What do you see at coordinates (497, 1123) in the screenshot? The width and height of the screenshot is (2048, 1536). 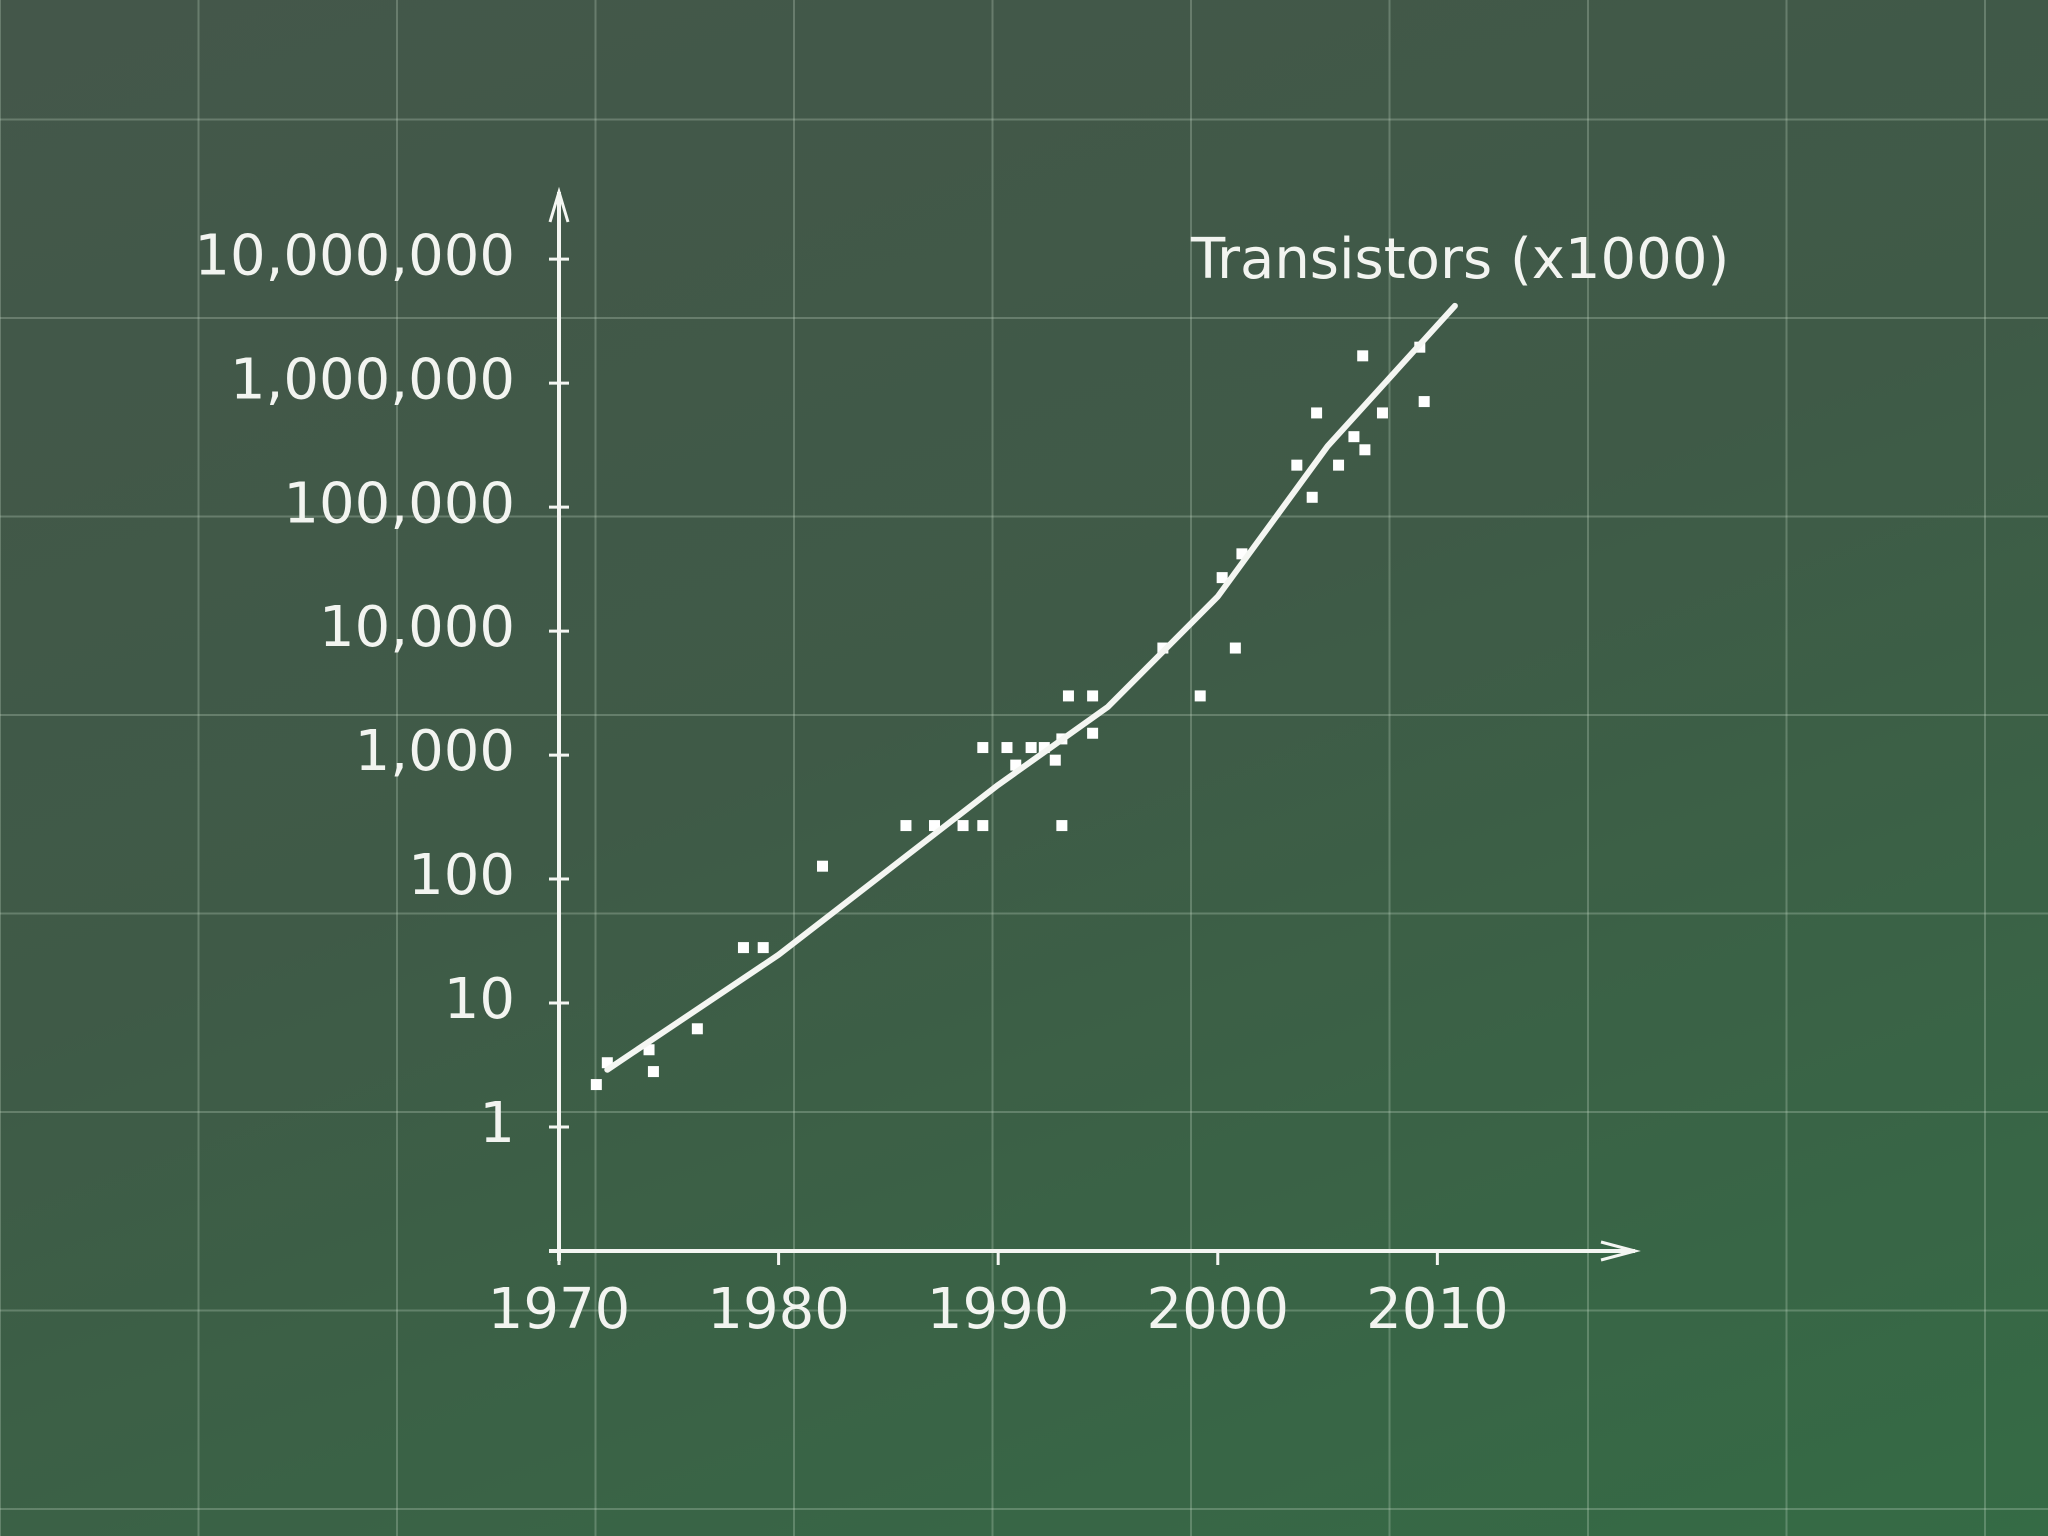 I see `y-tick-label: 1` at bounding box center [497, 1123].